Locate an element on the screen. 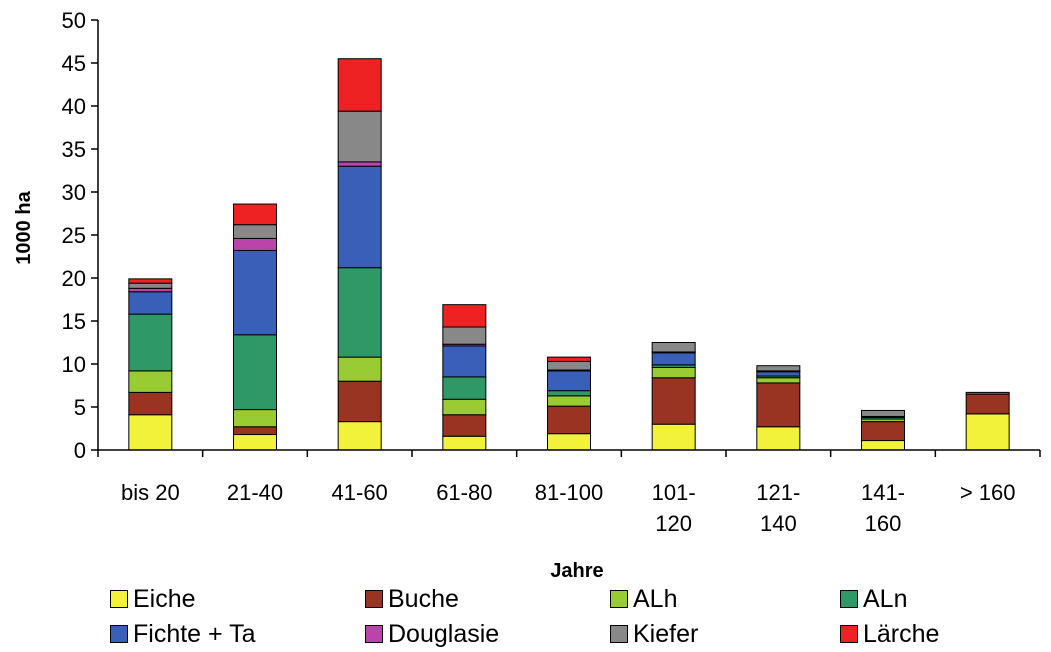 This screenshot has width=1051, height=652. legend-label: Douglasie is located at coordinates (444, 633).